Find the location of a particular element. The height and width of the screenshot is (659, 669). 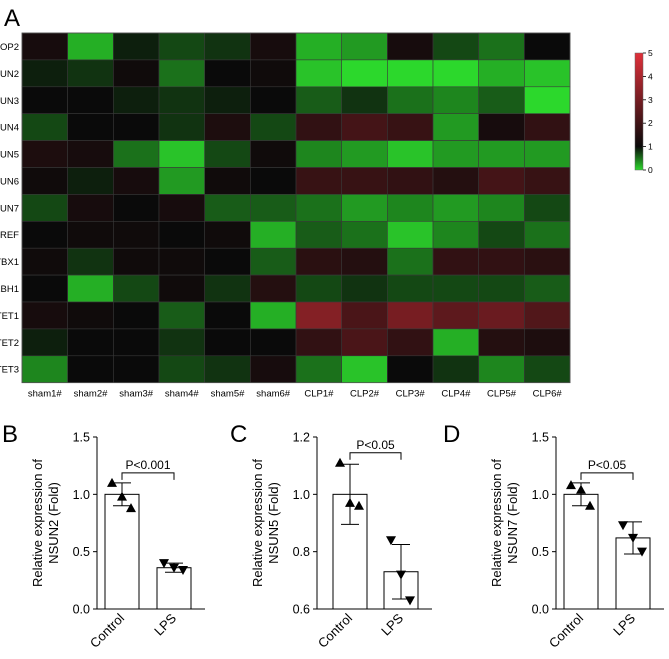

heatmap-row-label: TET3 is located at coordinates (9, 370).